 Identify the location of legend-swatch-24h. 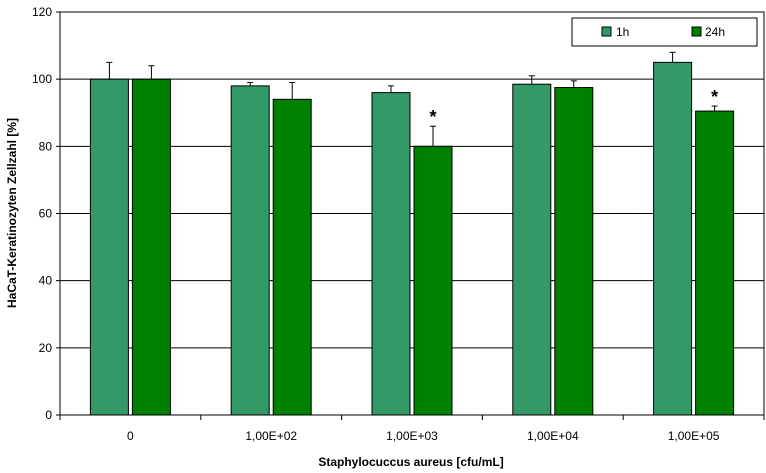
(696, 31).